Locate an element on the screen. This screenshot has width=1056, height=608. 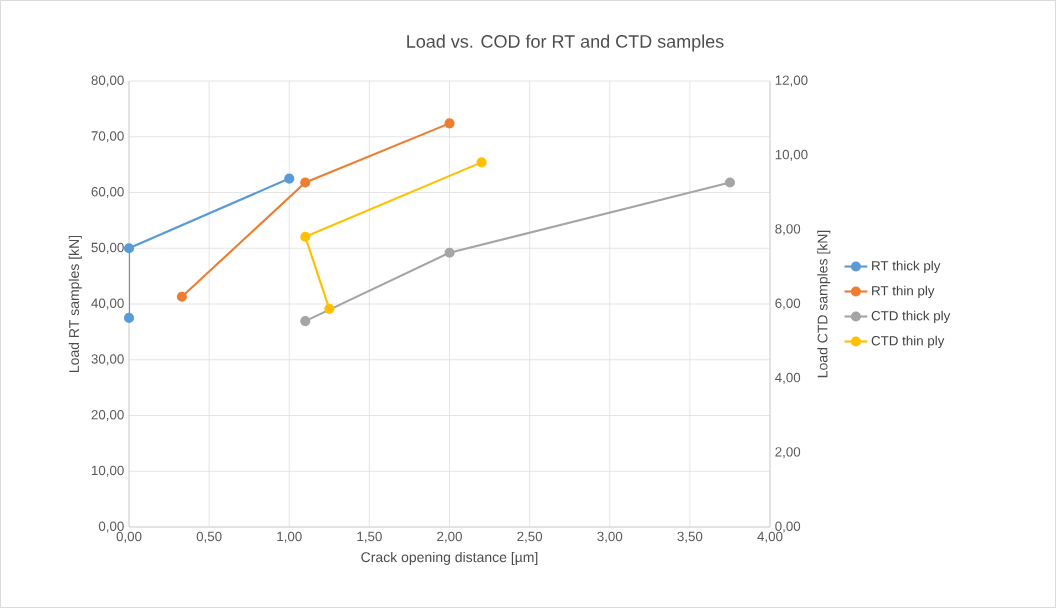
y-tick-label: 0,00 is located at coordinates (111, 527).